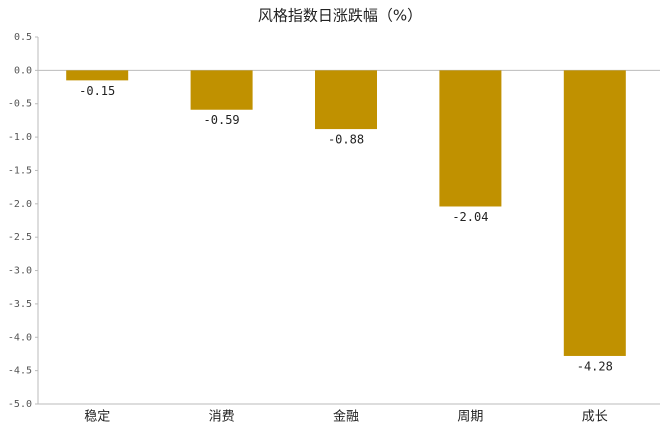  Describe the element at coordinates (97, 91) in the screenshot. I see `value-label: -0.15` at that location.